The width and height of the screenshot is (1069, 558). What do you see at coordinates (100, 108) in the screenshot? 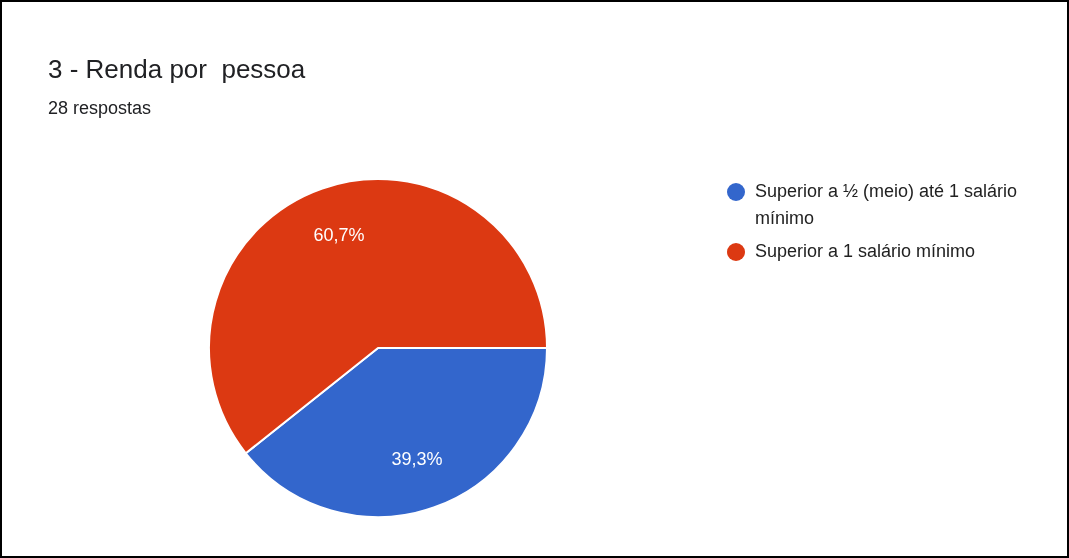
I see `chart-subtitle: 28 respostas` at bounding box center [100, 108].